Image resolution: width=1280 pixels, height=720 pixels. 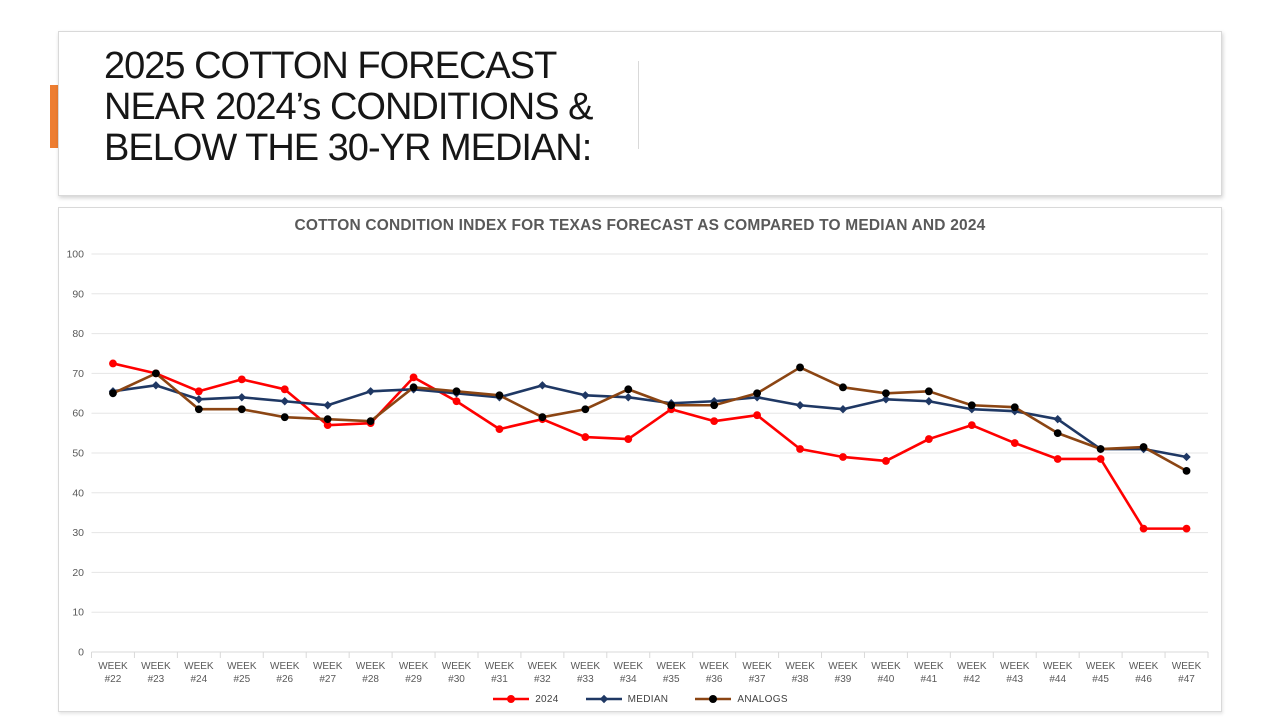 I want to click on y-axis-tick-label: 90, so click(x=78, y=294).